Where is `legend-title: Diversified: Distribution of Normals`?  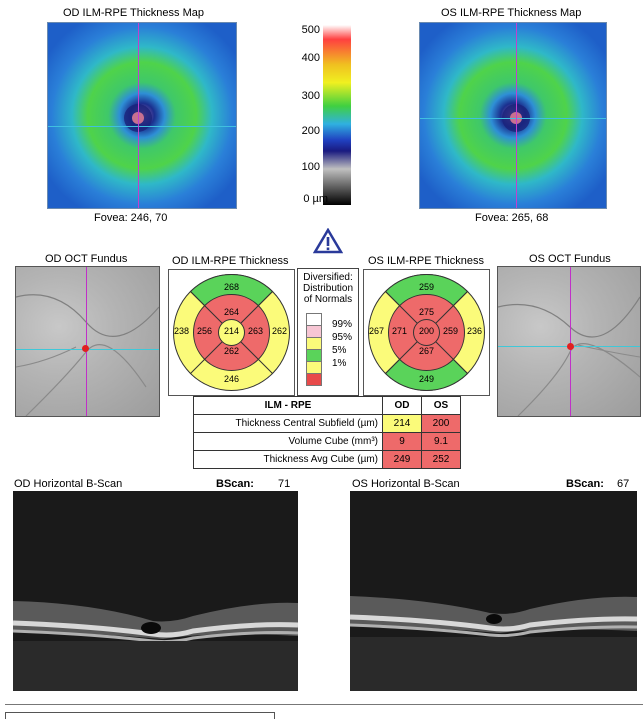
legend-title: Diversified: Distribution of Normals is located at coordinates (328, 288).